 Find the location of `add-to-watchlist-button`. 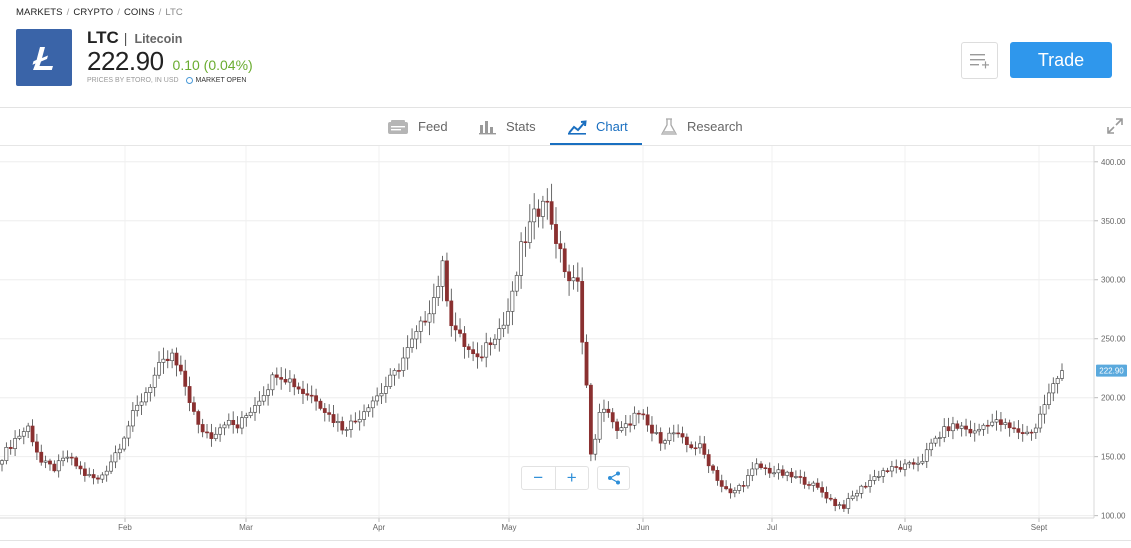

add-to-watchlist-button is located at coordinates (979, 60).